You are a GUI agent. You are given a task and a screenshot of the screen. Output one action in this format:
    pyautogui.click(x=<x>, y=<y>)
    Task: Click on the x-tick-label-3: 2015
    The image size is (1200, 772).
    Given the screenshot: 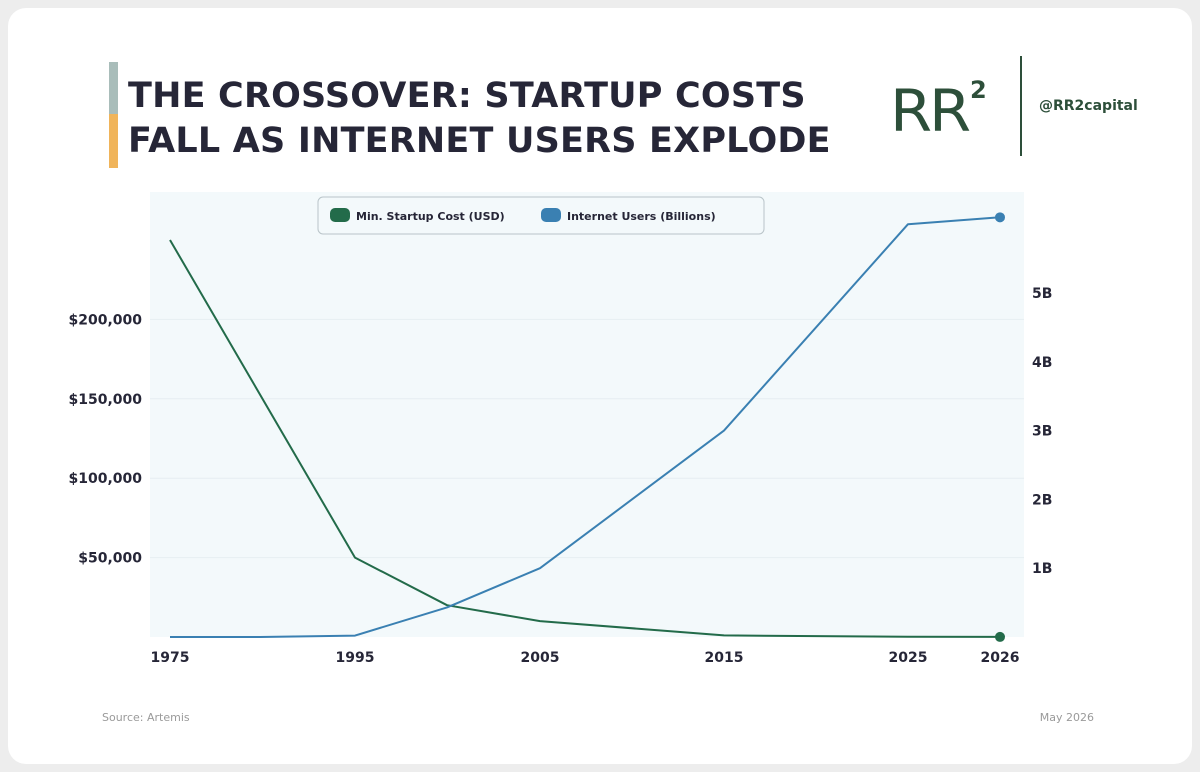 What is the action you would take?
    pyautogui.click(x=724, y=658)
    